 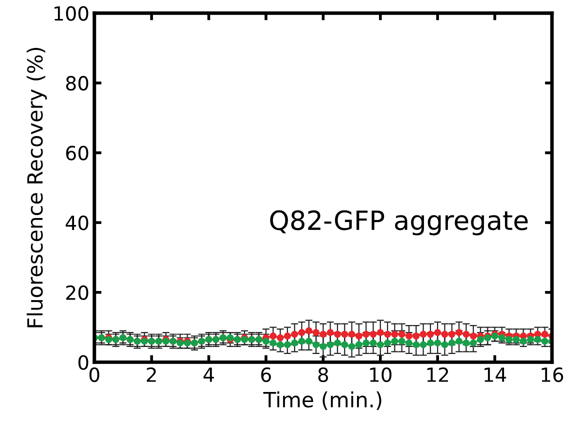 I want to click on x-tick-label: 14, so click(x=495, y=375).